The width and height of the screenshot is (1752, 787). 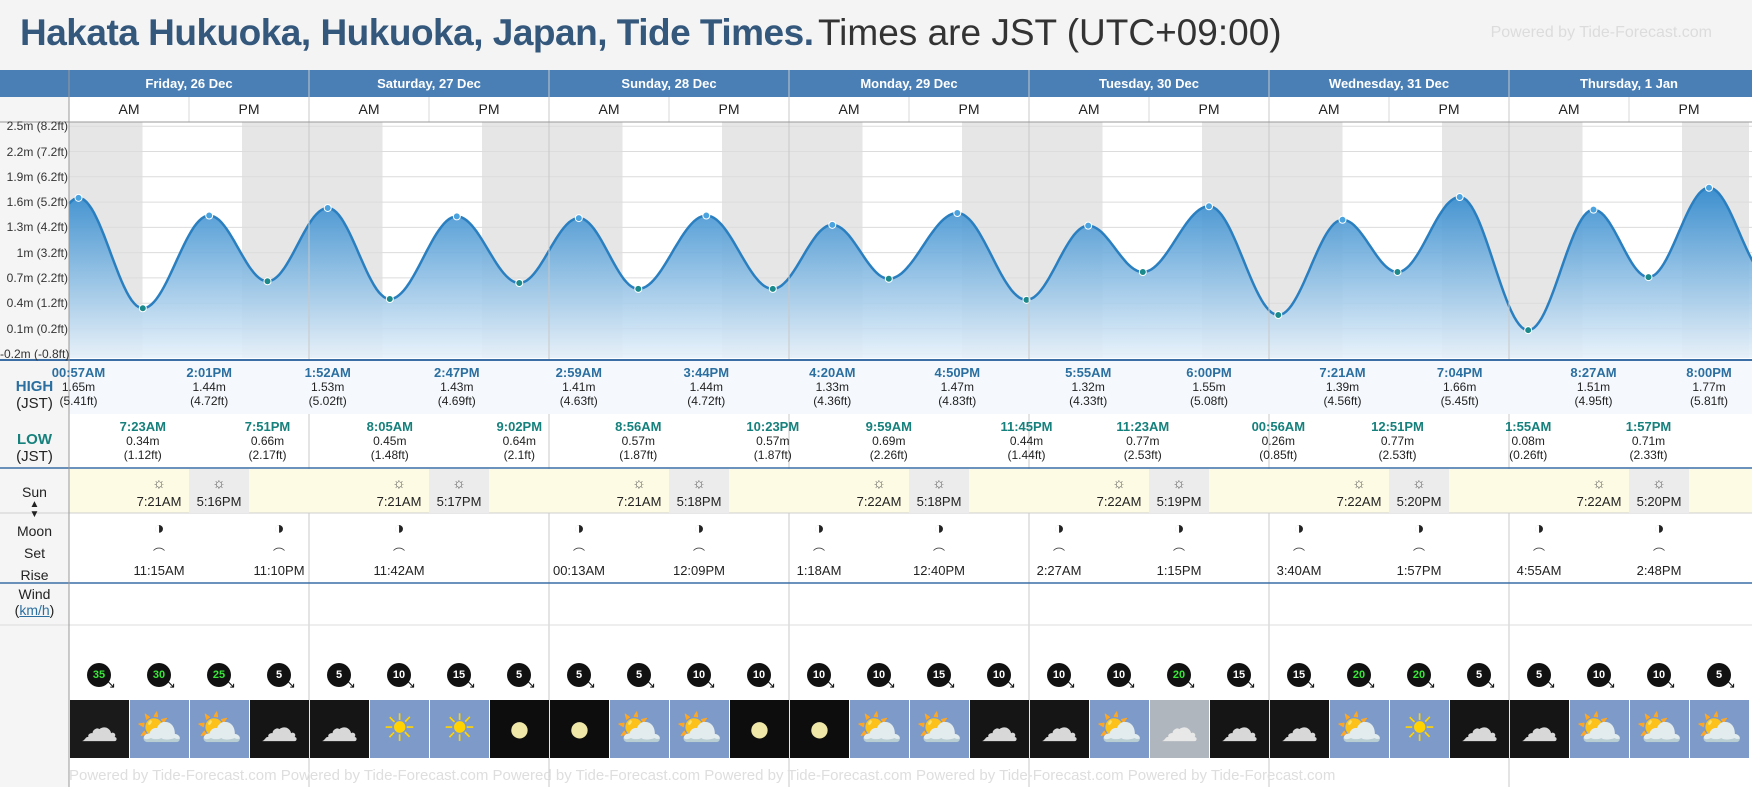 I want to click on tide-height-m: 0.44m, so click(x=1026, y=441).